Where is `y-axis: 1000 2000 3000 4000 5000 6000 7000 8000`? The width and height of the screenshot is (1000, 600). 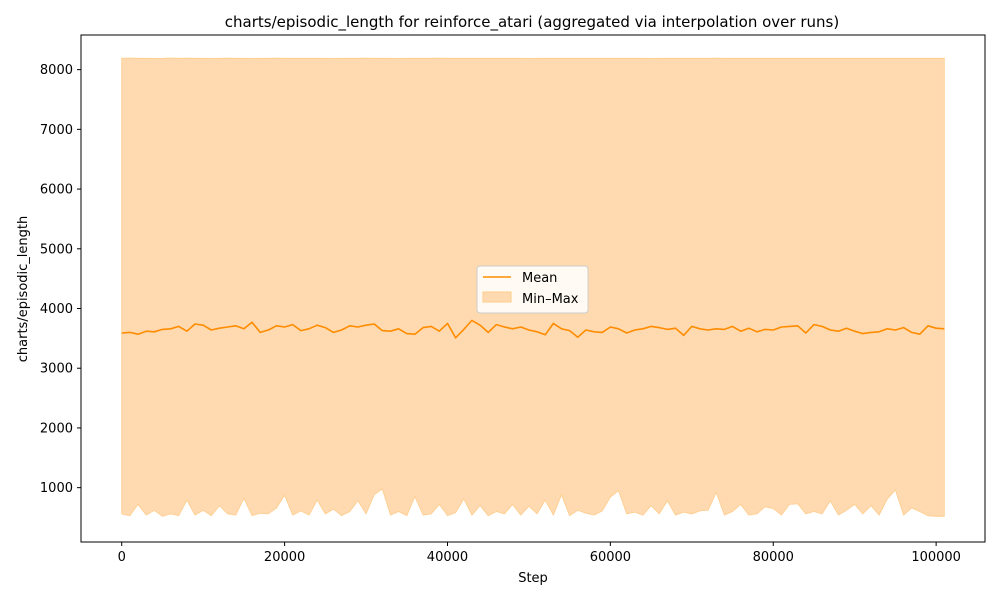
y-axis: 1000 2000 3000 4000 5000 6000 7000 8000 is located at coordinates (60, 279).